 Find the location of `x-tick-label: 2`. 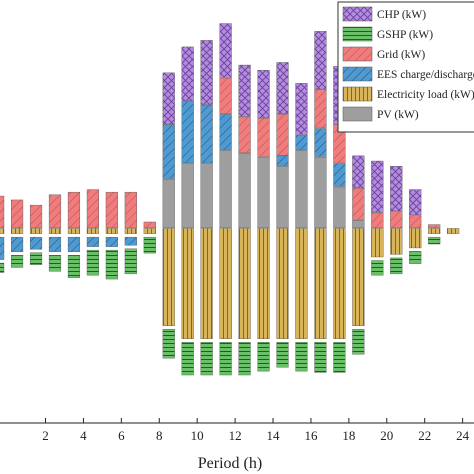

x-tick-label: 2 is located at coordinates (45, 435).